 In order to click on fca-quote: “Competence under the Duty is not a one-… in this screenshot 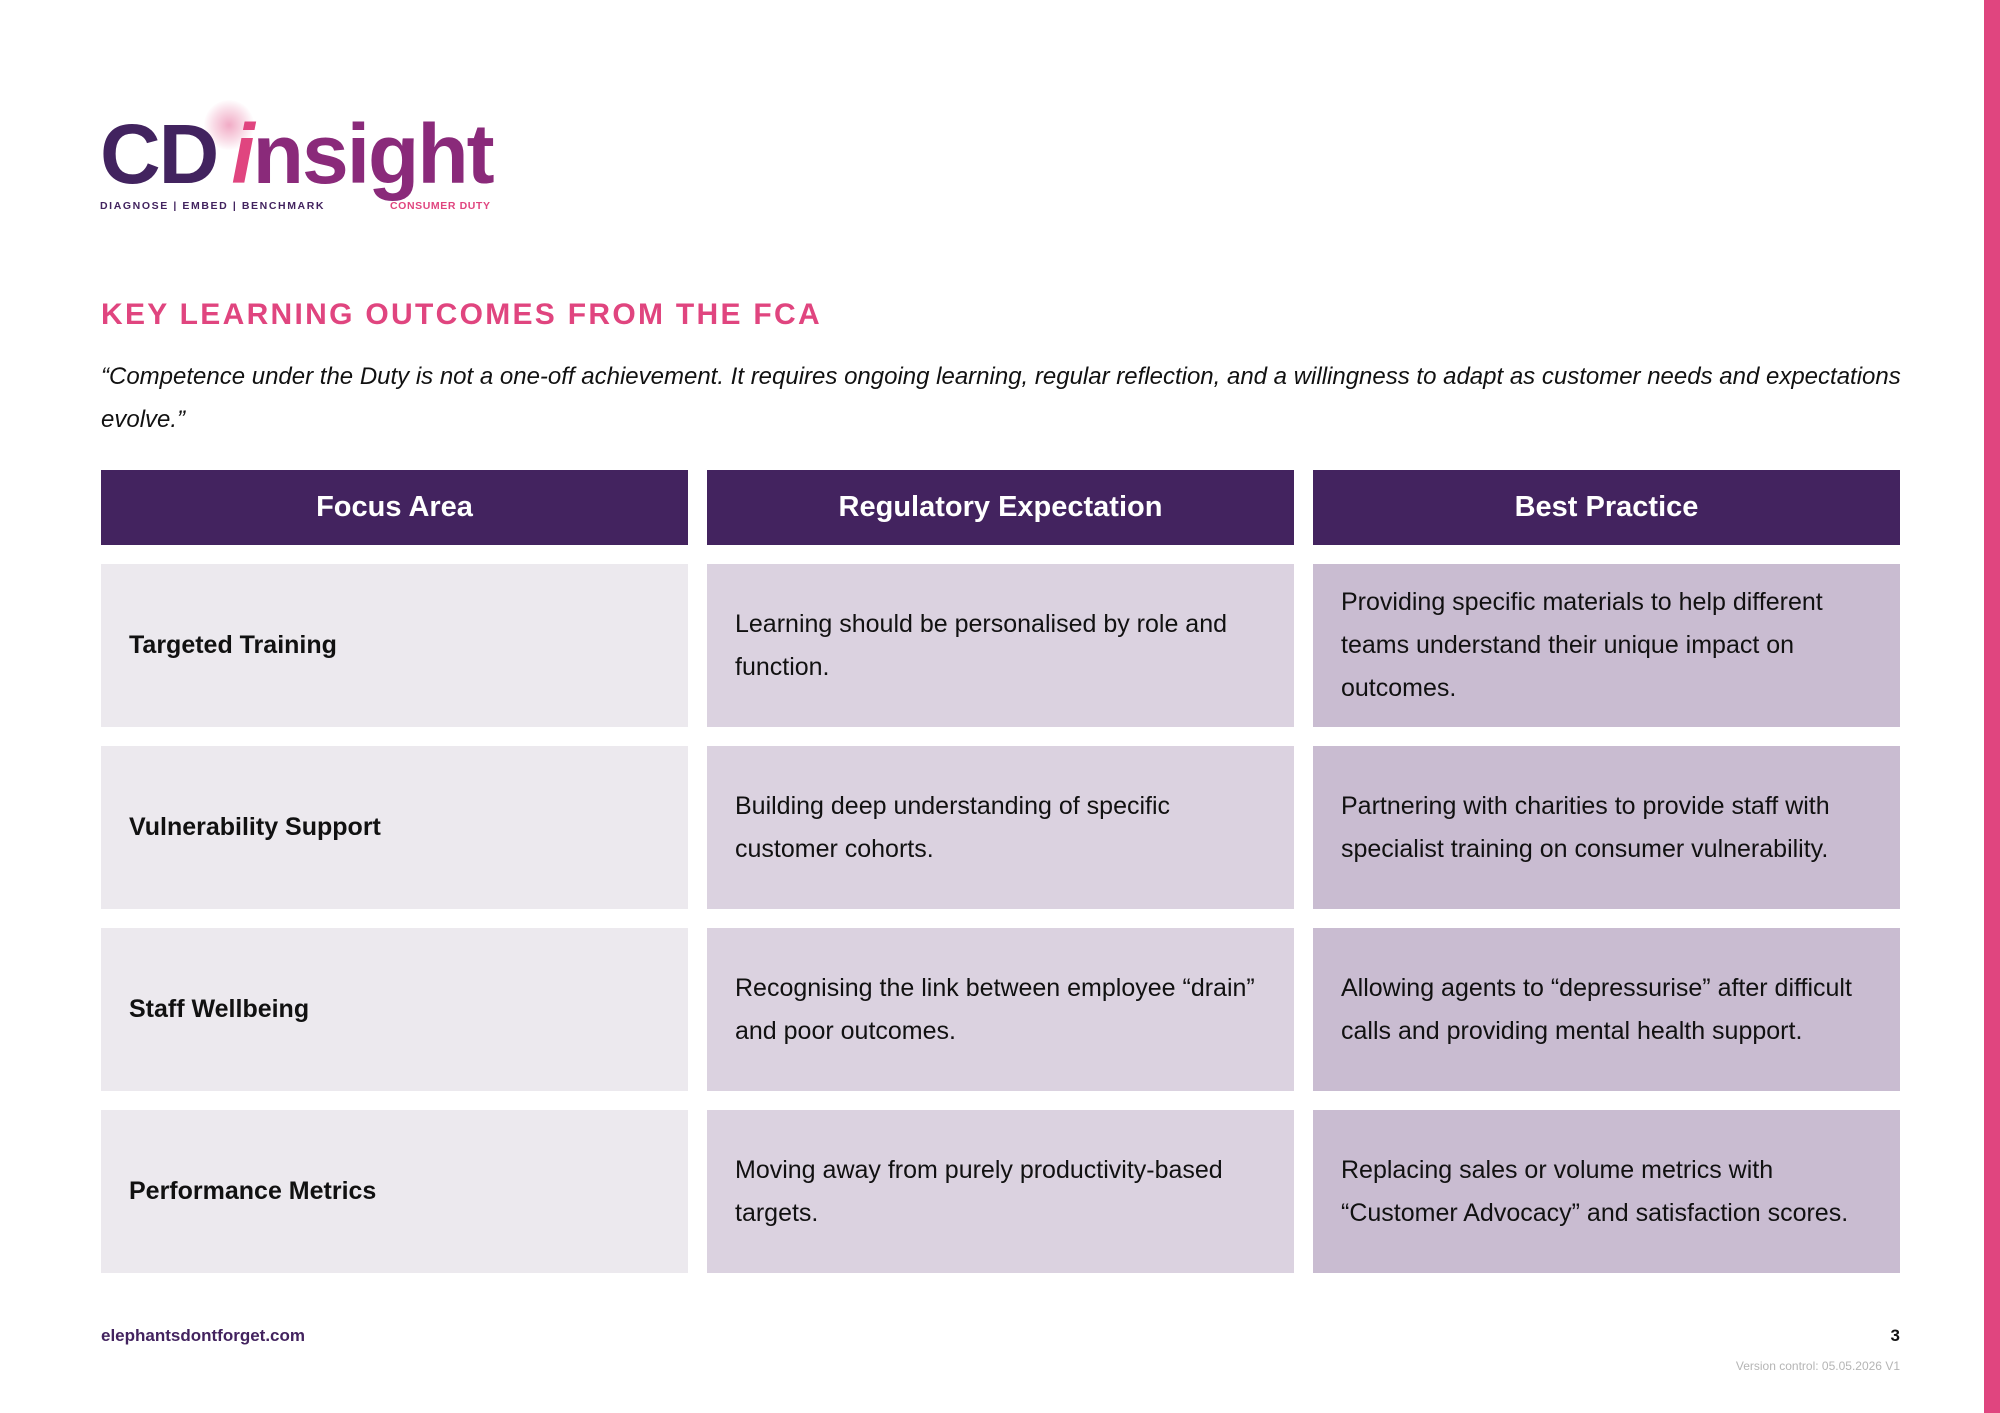, I will do `click(1001, 398)`.